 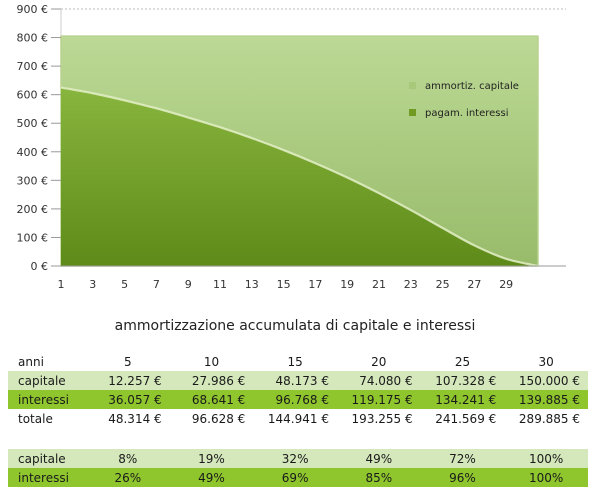 What do you see at coordinates (211, 399) in the screenshot?
I see `table-cell: 68.641 €` at bounding box center [211, 399].